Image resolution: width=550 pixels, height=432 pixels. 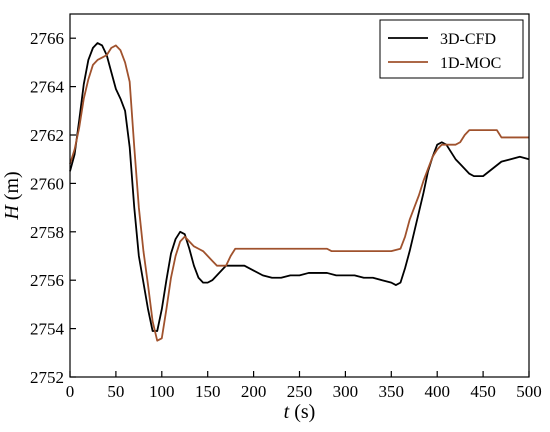 I want to click on legend: 3D-CFD 1D-MOC, so click(x=451, y=49).